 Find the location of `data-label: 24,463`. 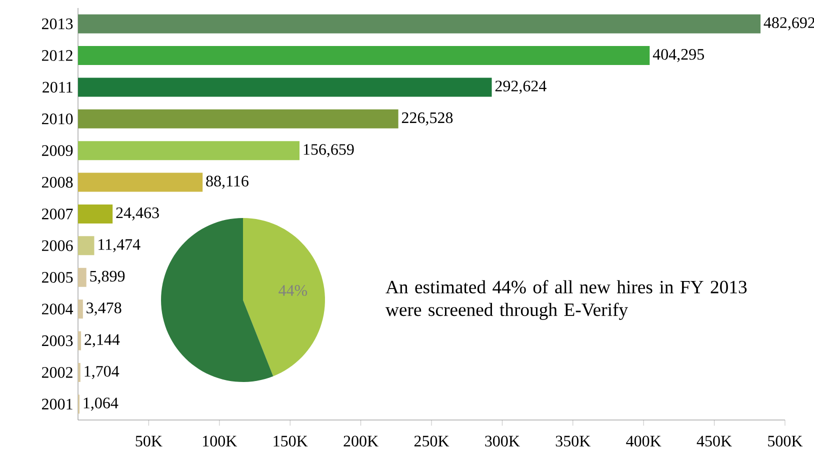

data-label: 24,463 is located at coordinates (137, 214).